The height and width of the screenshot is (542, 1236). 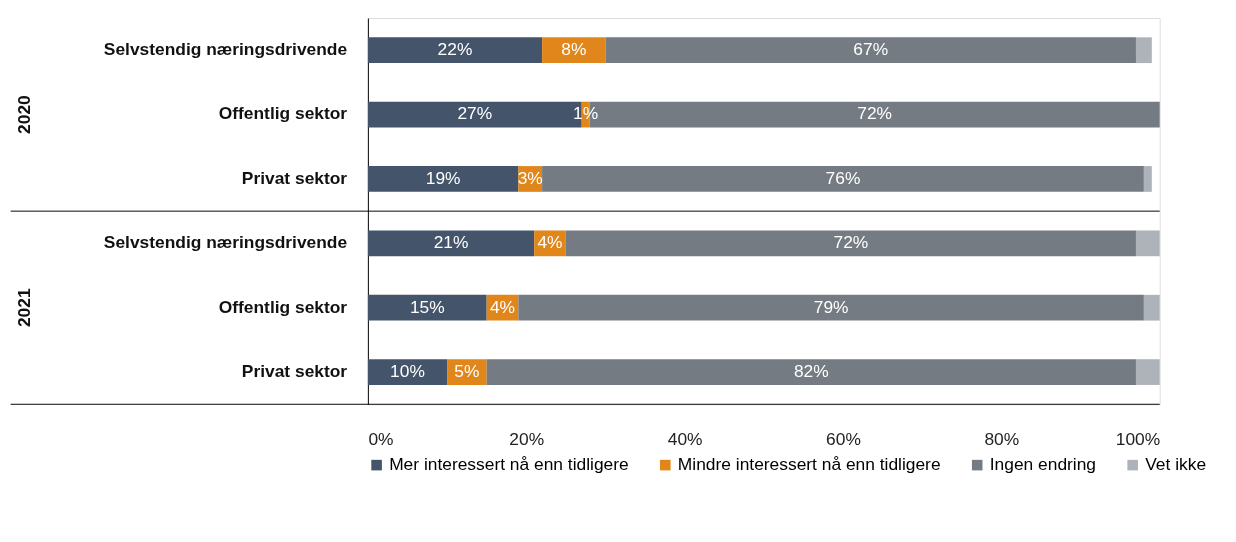 What do you see at coordinates (475, 113) in the screenshot?
I see `data-label: 27%` at bounding box center [475, 113].